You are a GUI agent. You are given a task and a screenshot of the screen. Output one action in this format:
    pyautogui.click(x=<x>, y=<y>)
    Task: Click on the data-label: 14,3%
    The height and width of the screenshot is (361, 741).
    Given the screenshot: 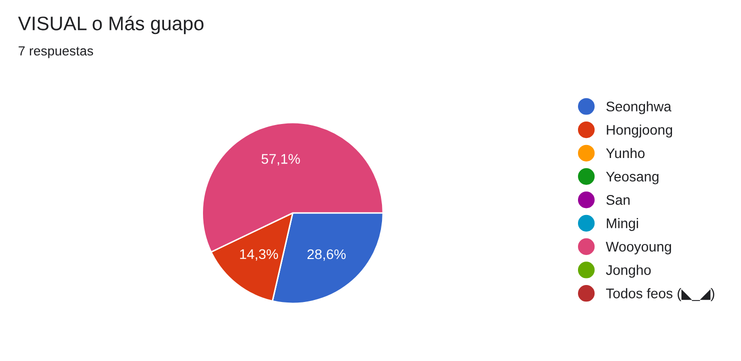 What is the action you would take?
    pyautogui.click(x=259, y=255)
    